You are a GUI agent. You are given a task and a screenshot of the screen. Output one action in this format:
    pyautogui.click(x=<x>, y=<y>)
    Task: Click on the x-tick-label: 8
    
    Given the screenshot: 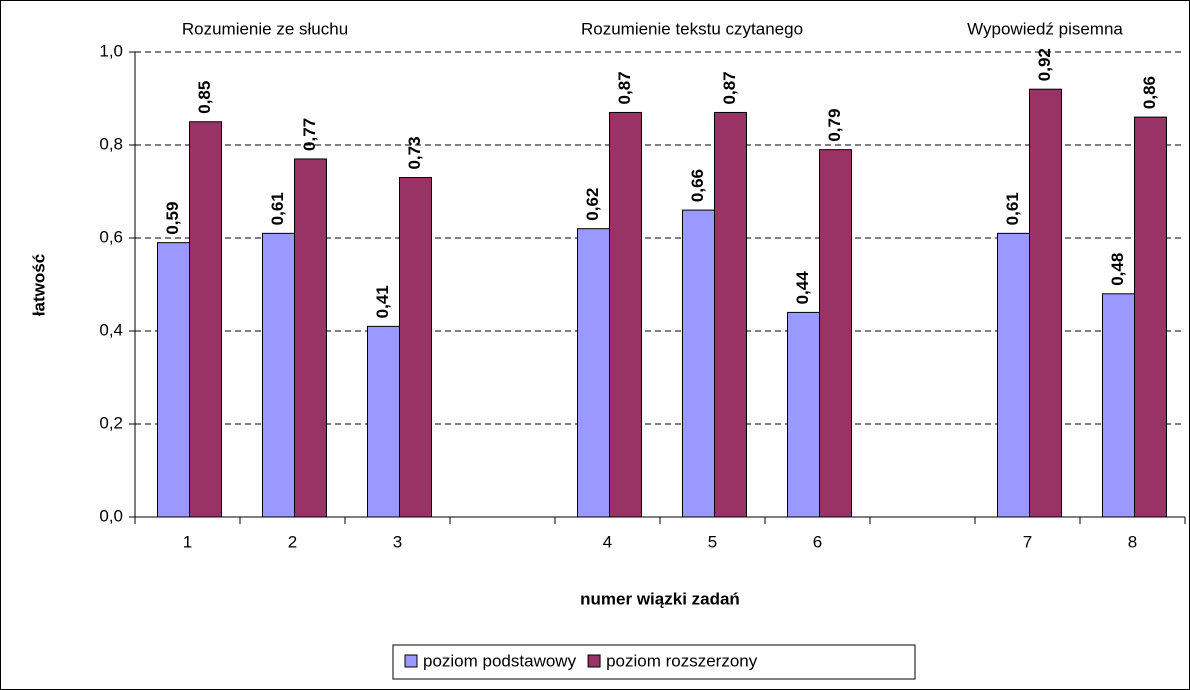 What is the action you would take?
    pyautogui.click(x=1132, y=541)
    